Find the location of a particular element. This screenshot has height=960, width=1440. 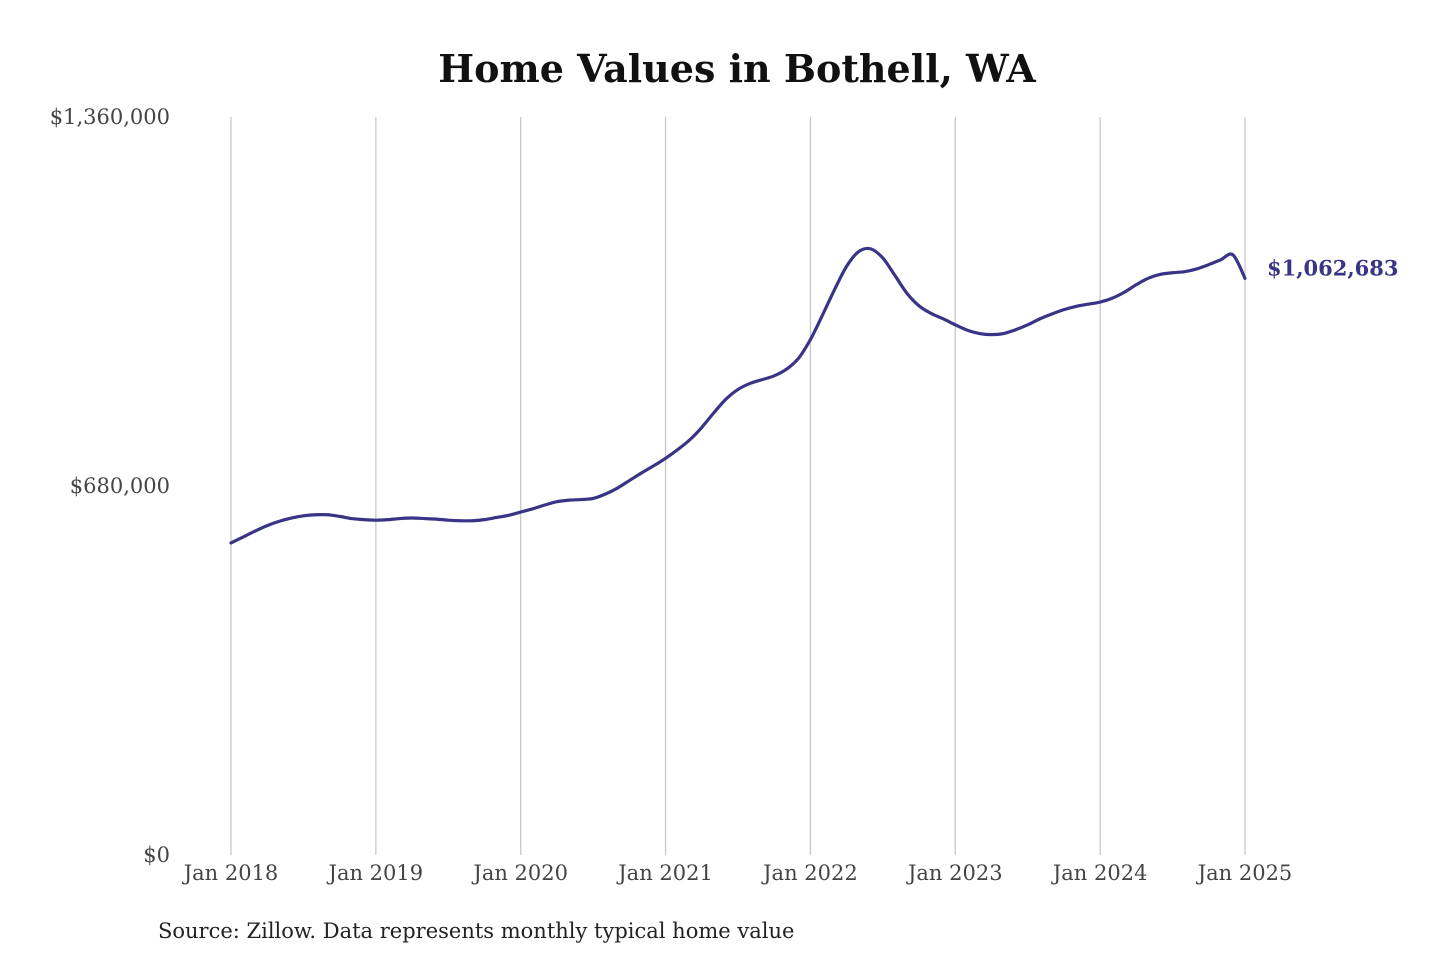

x-tick-label: Jan 2023 is located at coordinates (954, 873).